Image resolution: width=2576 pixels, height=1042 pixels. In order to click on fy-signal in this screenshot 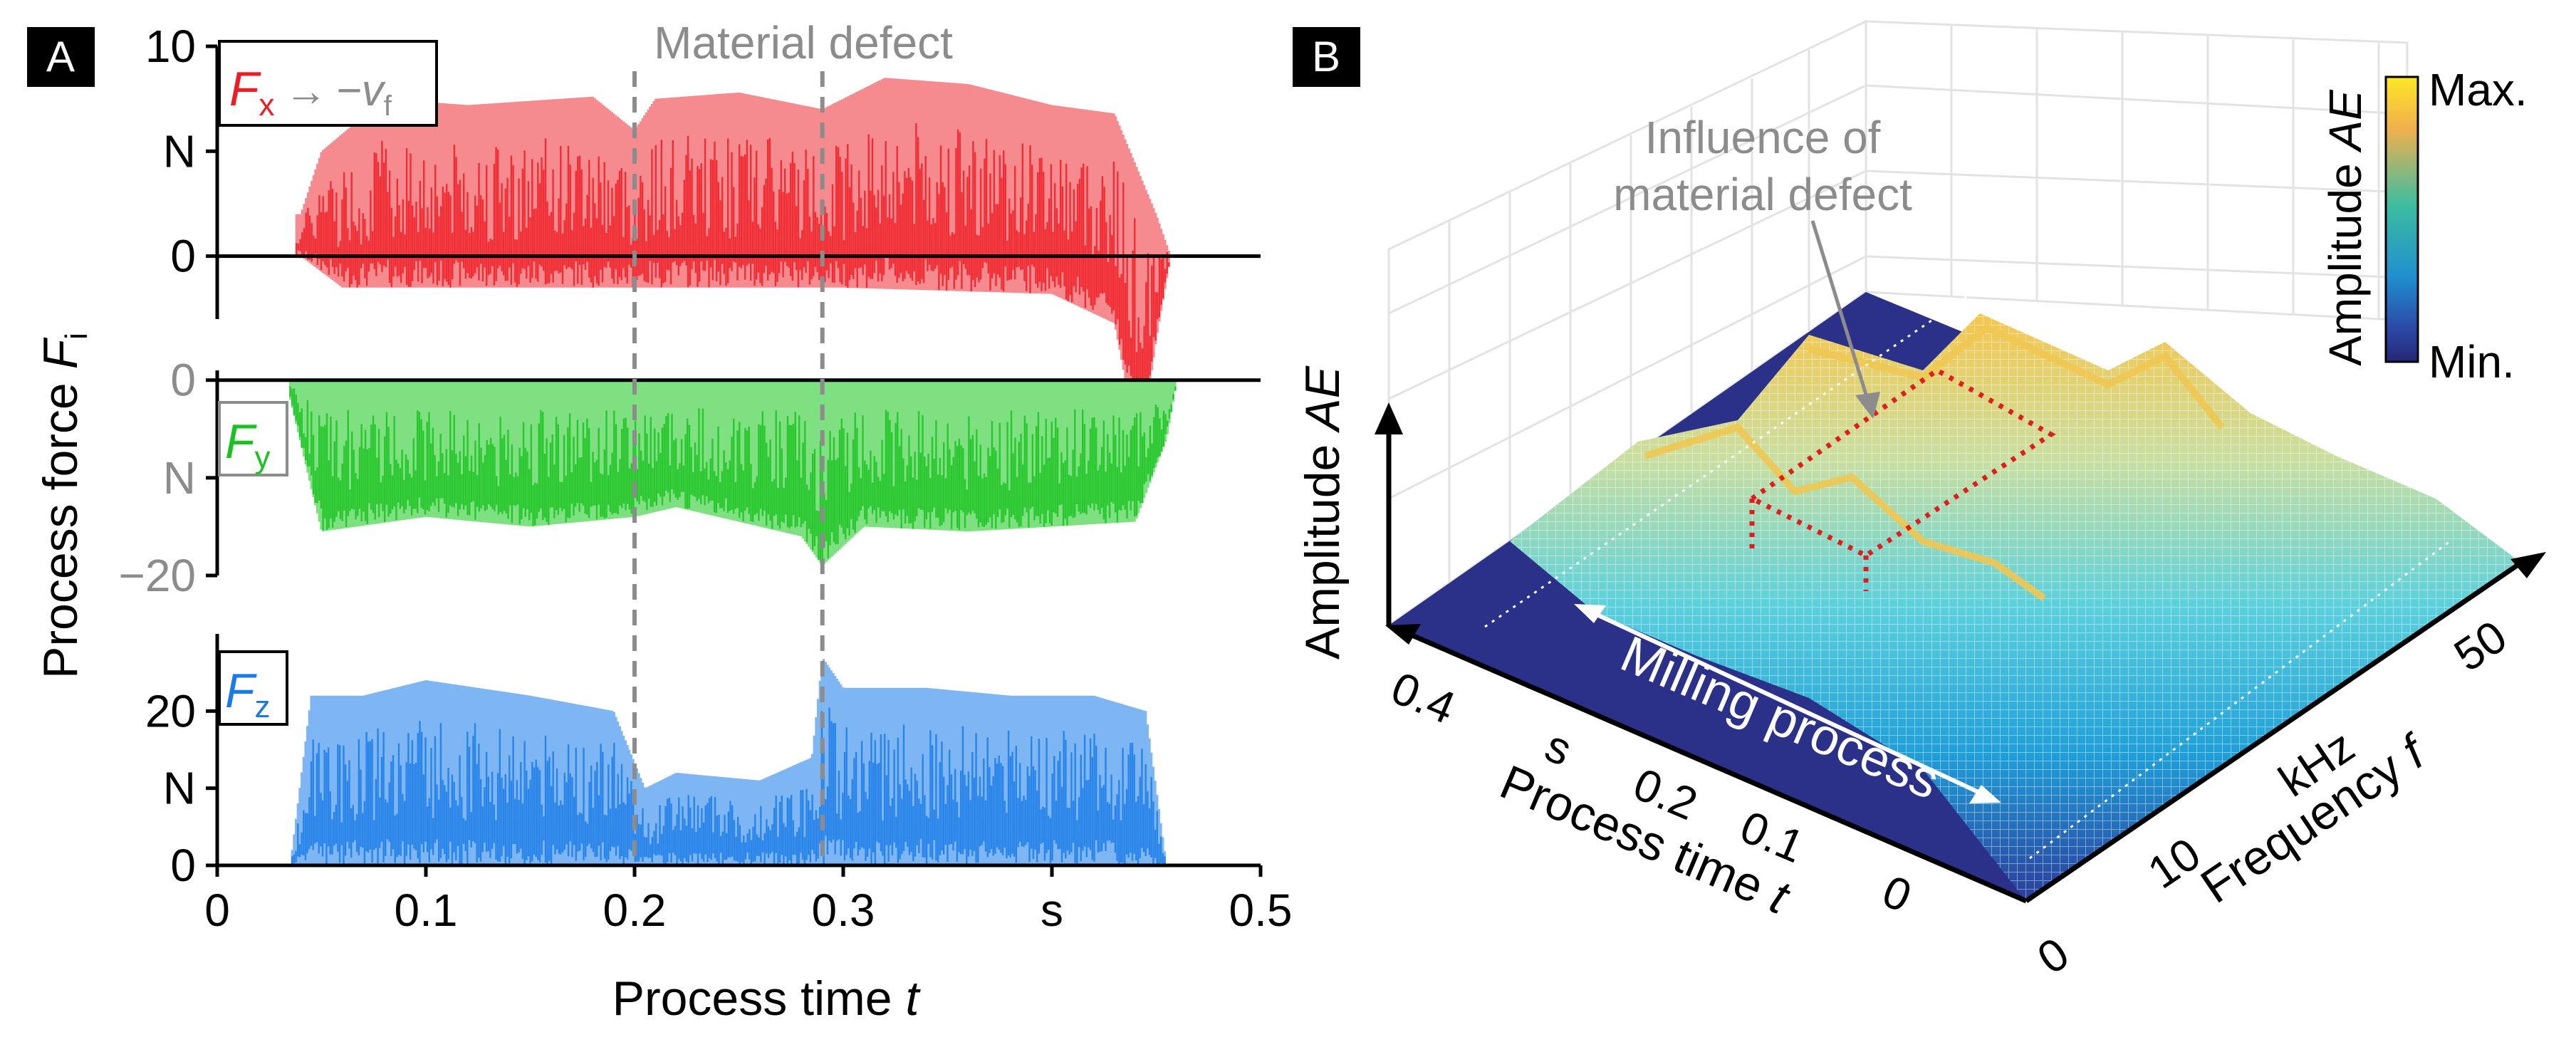, I will do `click(733, 473)`.